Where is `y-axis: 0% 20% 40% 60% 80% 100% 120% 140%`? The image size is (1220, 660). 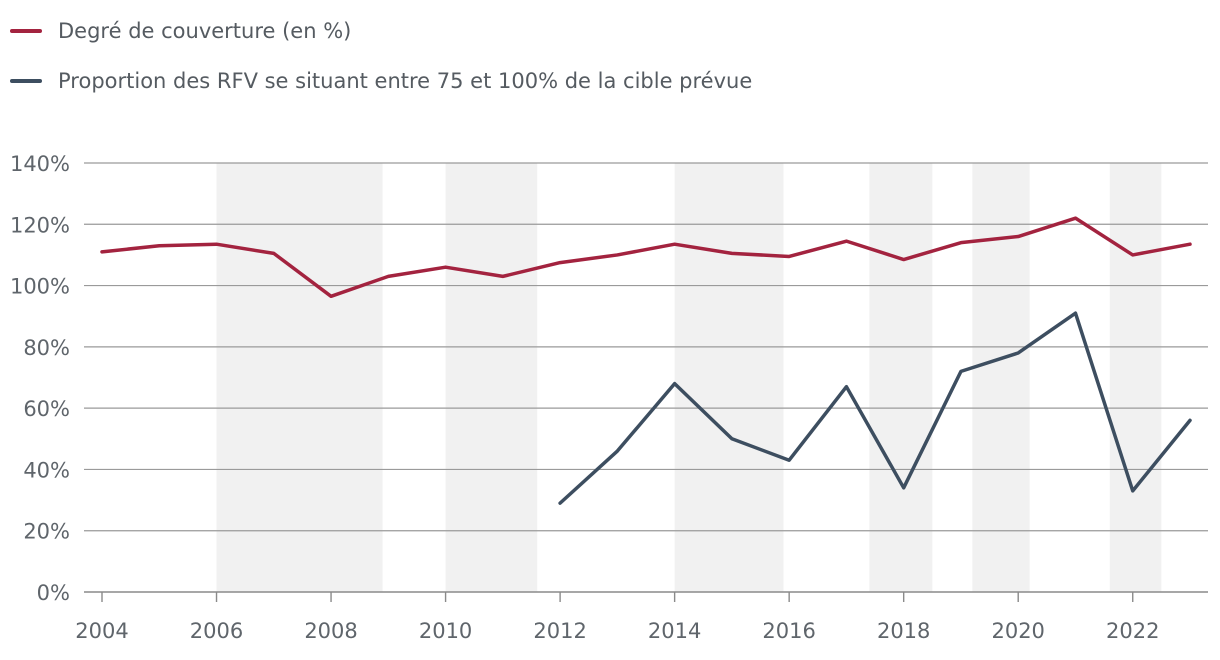
y-axis: 0% 20% 40% 60% 80% 100% 120% 140% is located at coordinates (40, 378).